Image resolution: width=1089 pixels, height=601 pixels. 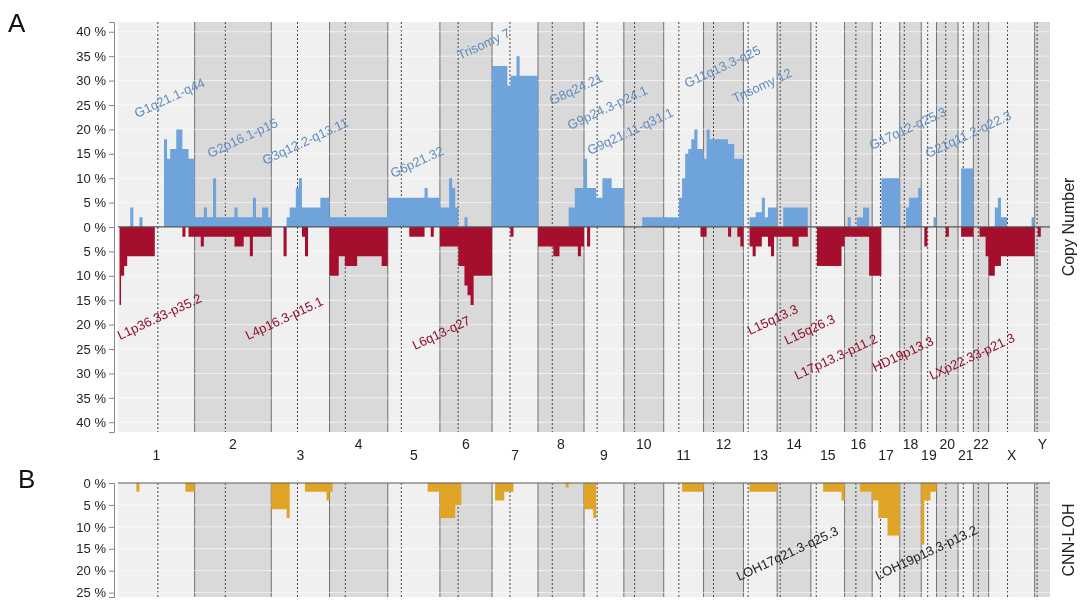 I want to click on x-tick-label: 5, so click(x=413, y=454).